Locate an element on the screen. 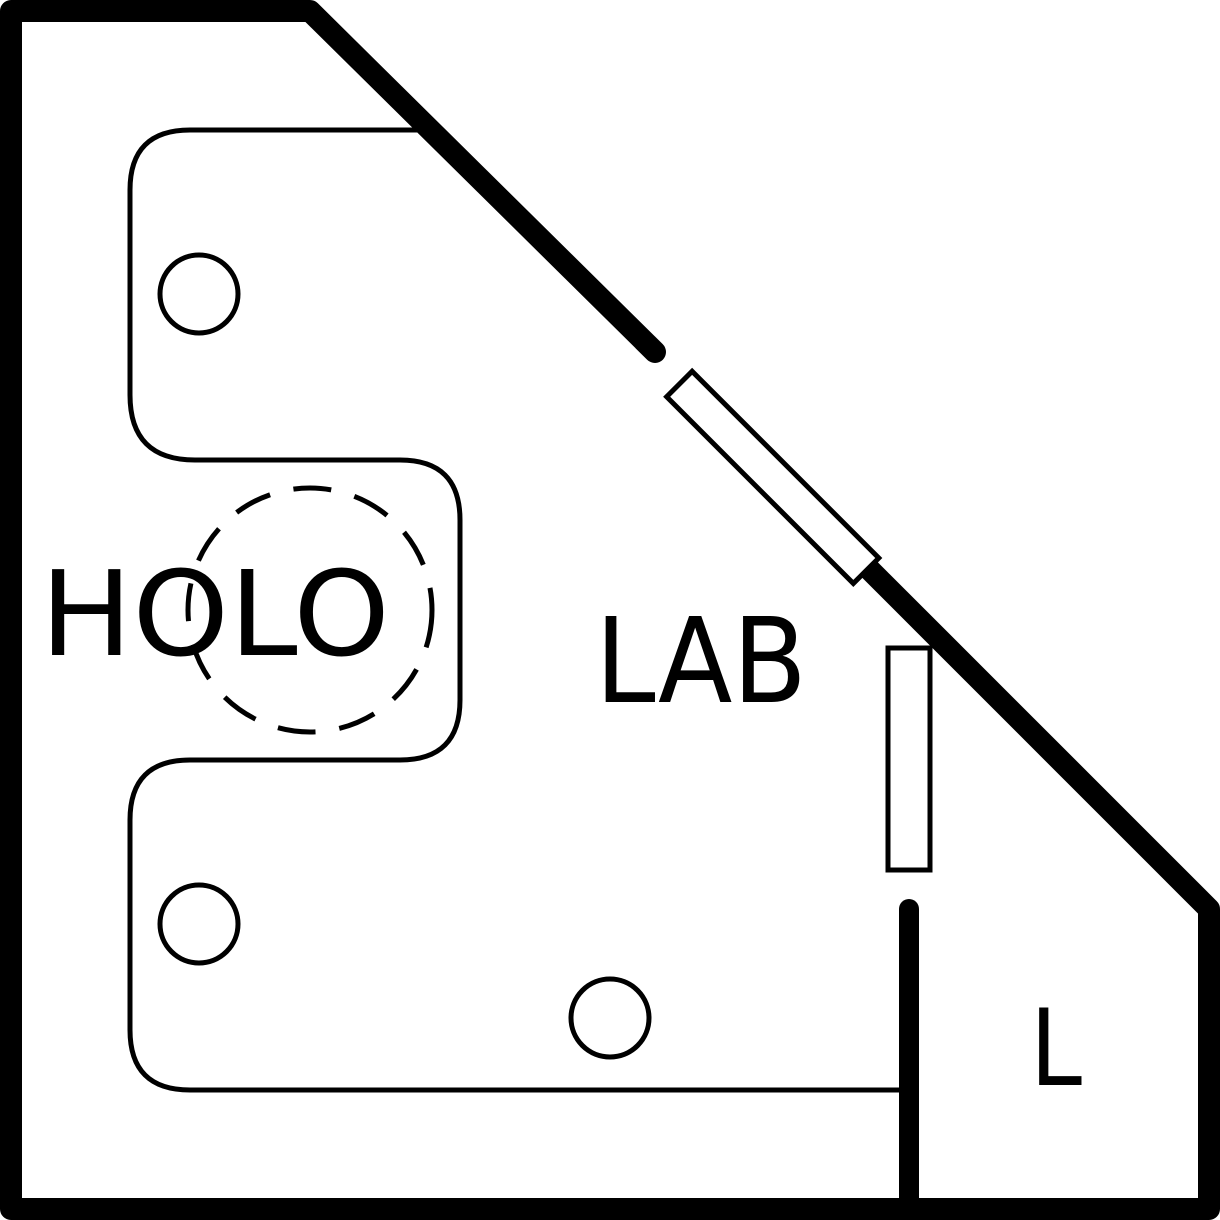 This screenshot has height=1220, width=1220. fixture-circle-bottom-left is located at coordinates (199, 924).